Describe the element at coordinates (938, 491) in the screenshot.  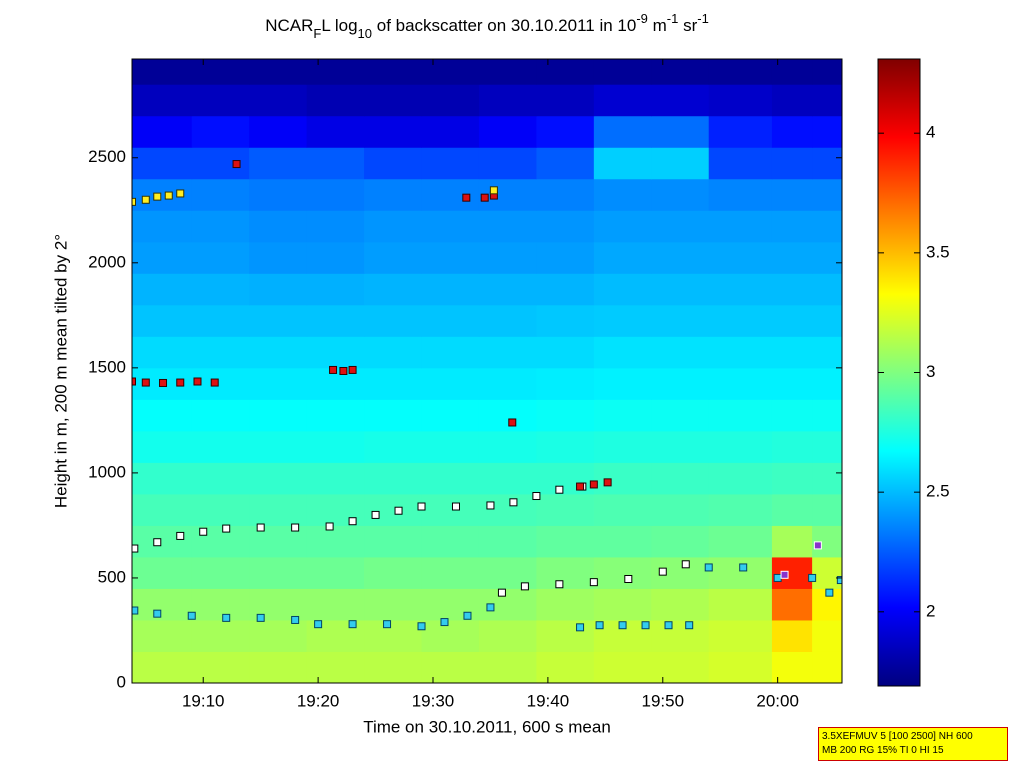
I see `colorbar-tick-label: 2.5` at that location.